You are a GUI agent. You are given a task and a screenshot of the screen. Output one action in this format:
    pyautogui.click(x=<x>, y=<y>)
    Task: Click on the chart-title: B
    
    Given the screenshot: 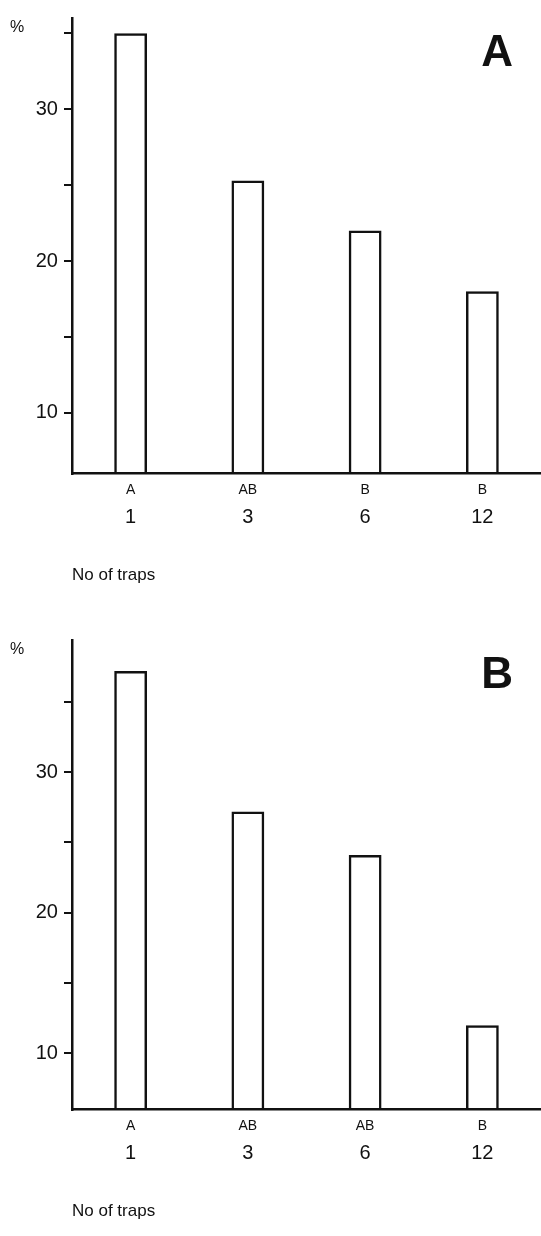 What is the action you would take?
    pyautogui.click(x=497, y=673)
    